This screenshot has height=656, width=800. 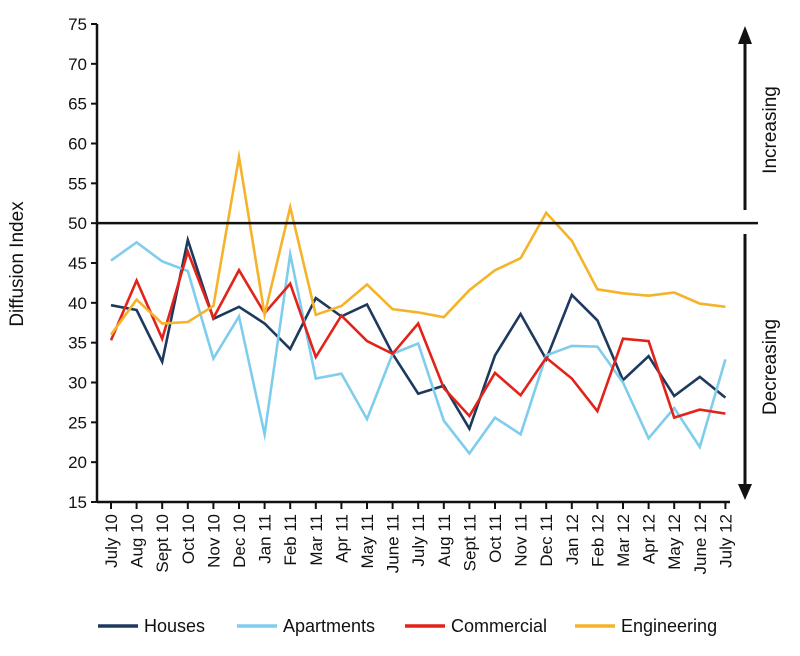 What do you see at coordinates (597, 540) in the screenshot?
I see `x-tick-label: Feb 12` at bounding box center [597, 540].